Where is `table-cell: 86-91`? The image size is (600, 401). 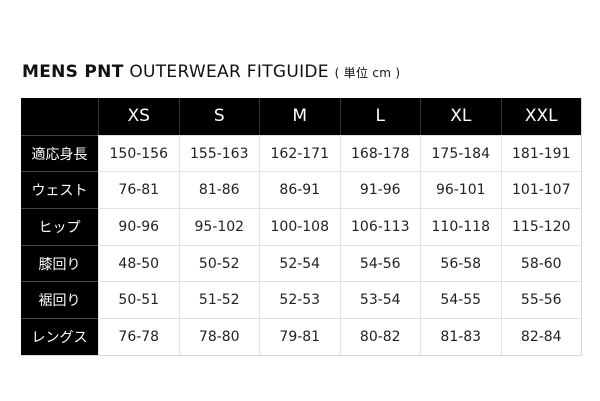
table-cell: 86-91 is located at coordinates (299, 190).